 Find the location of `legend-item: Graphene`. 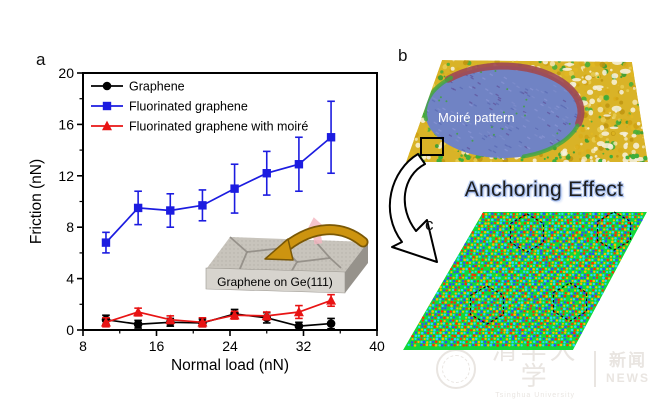

legend-item: Graphene is located at coordinates (138, 87).